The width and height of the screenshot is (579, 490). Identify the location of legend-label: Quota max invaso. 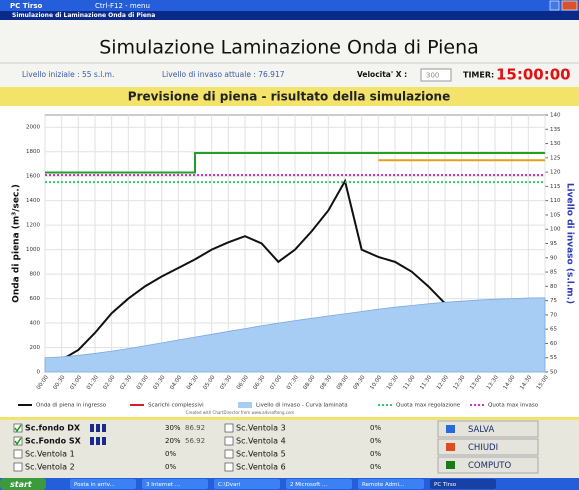
(513, 406).